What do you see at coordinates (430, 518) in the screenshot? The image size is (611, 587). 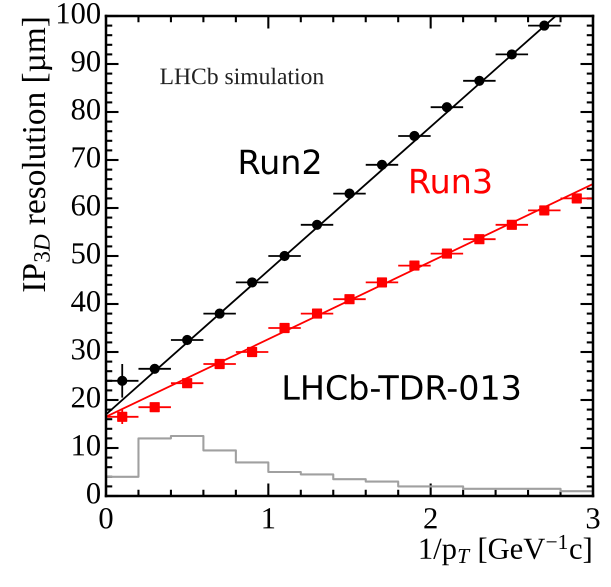 I see `x-tick-label: 2` at bounding box center [430, 518].